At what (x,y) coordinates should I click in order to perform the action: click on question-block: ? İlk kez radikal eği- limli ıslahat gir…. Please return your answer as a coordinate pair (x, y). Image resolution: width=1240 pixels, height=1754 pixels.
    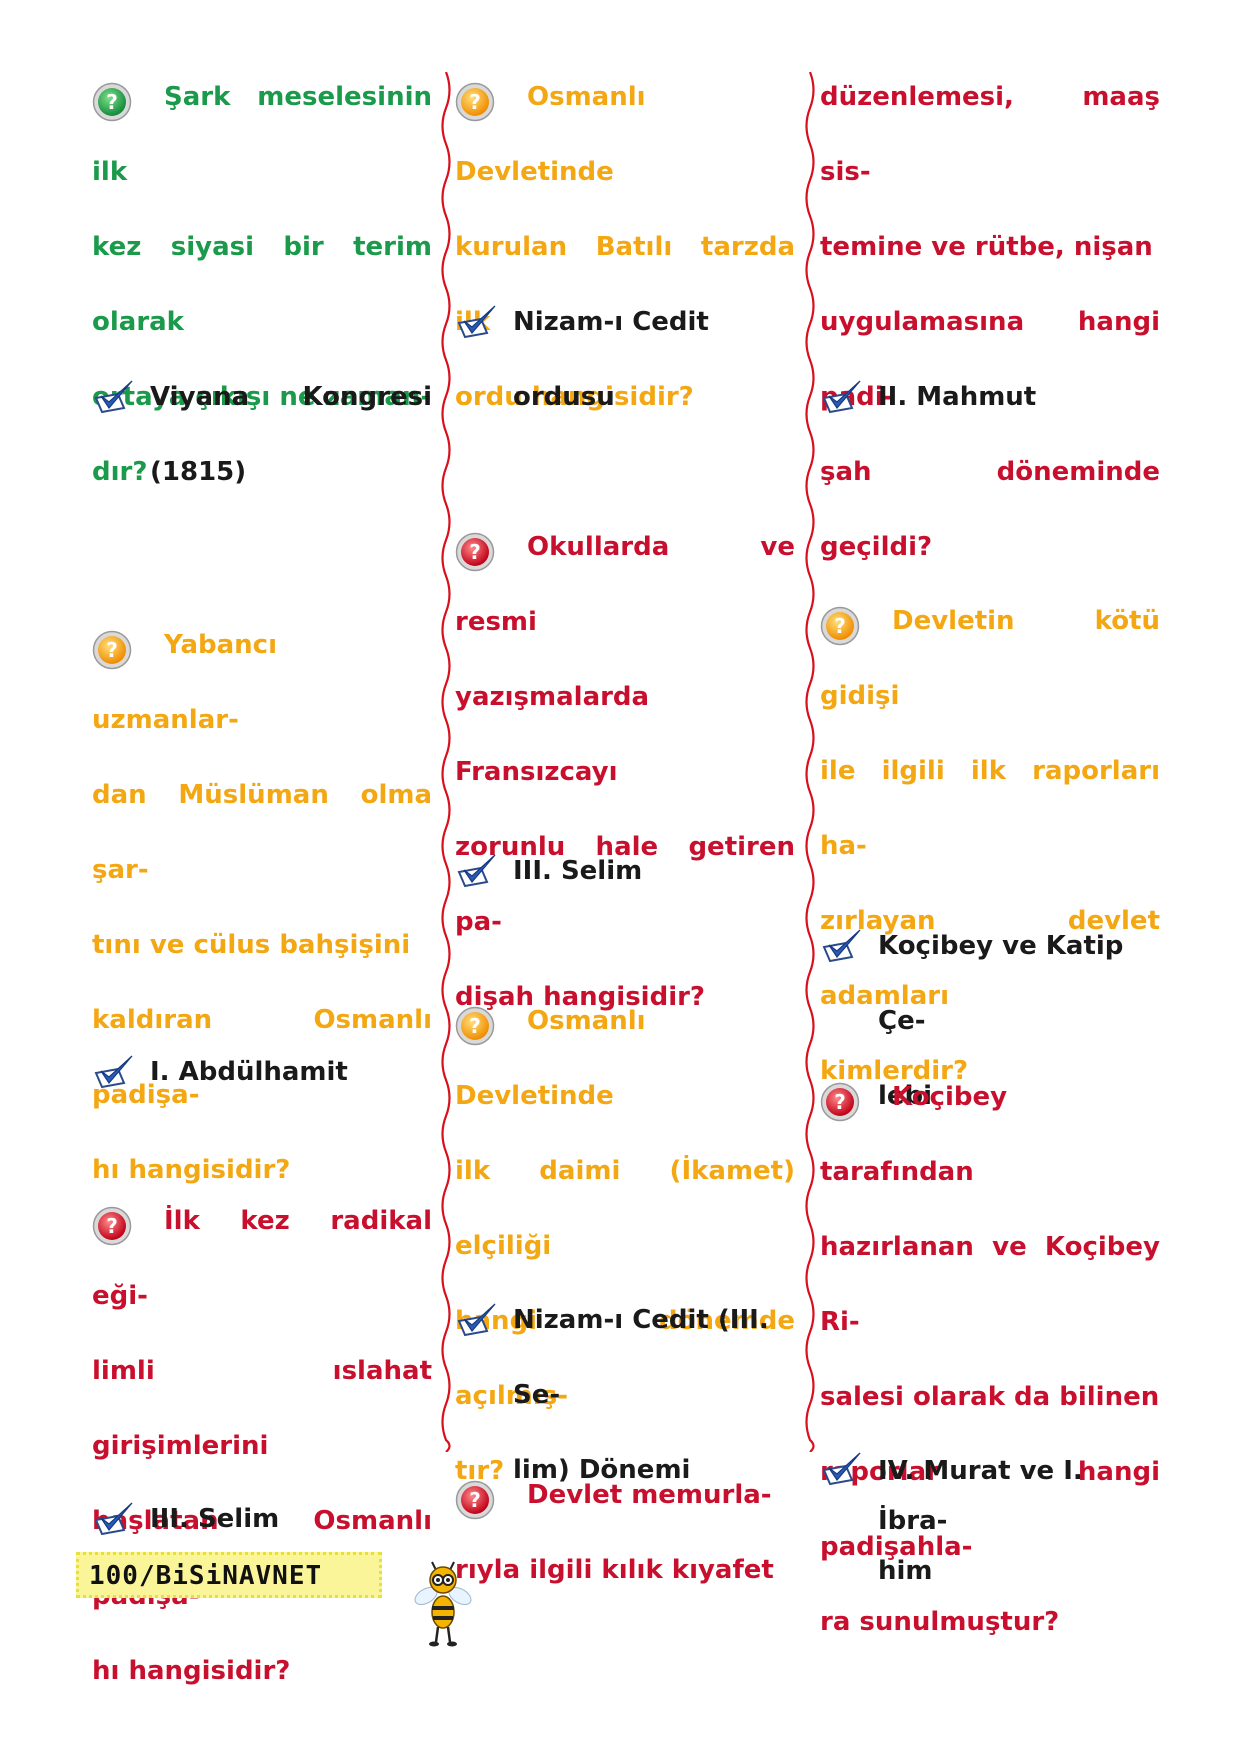
    Looking at the image, I should click on (262, 1446).